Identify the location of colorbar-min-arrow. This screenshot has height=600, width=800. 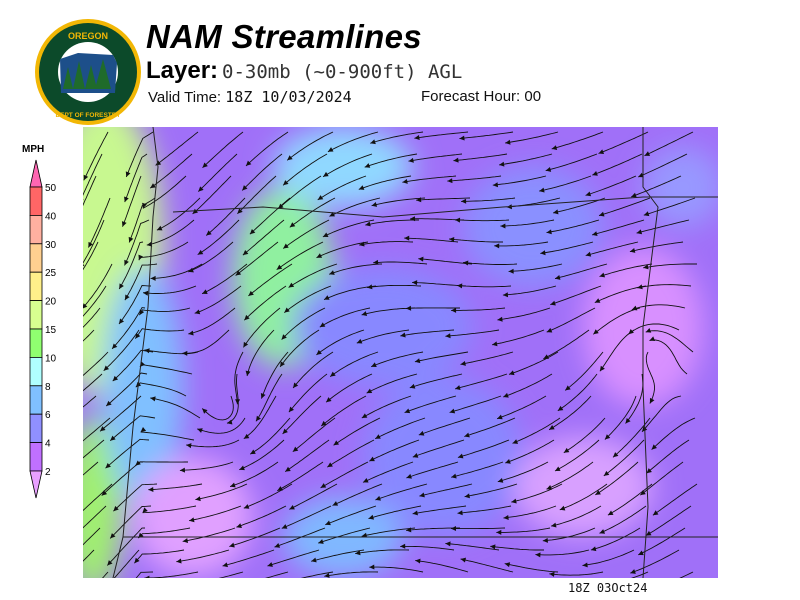
(36, 484).